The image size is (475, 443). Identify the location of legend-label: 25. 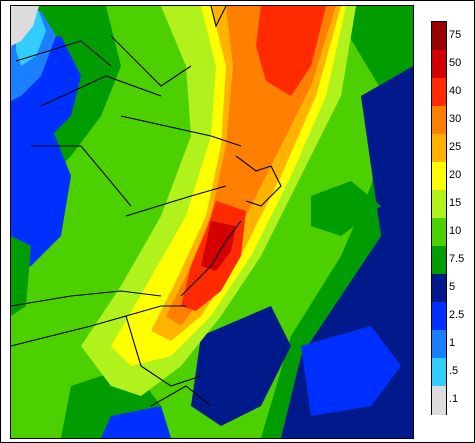
(455, 147).